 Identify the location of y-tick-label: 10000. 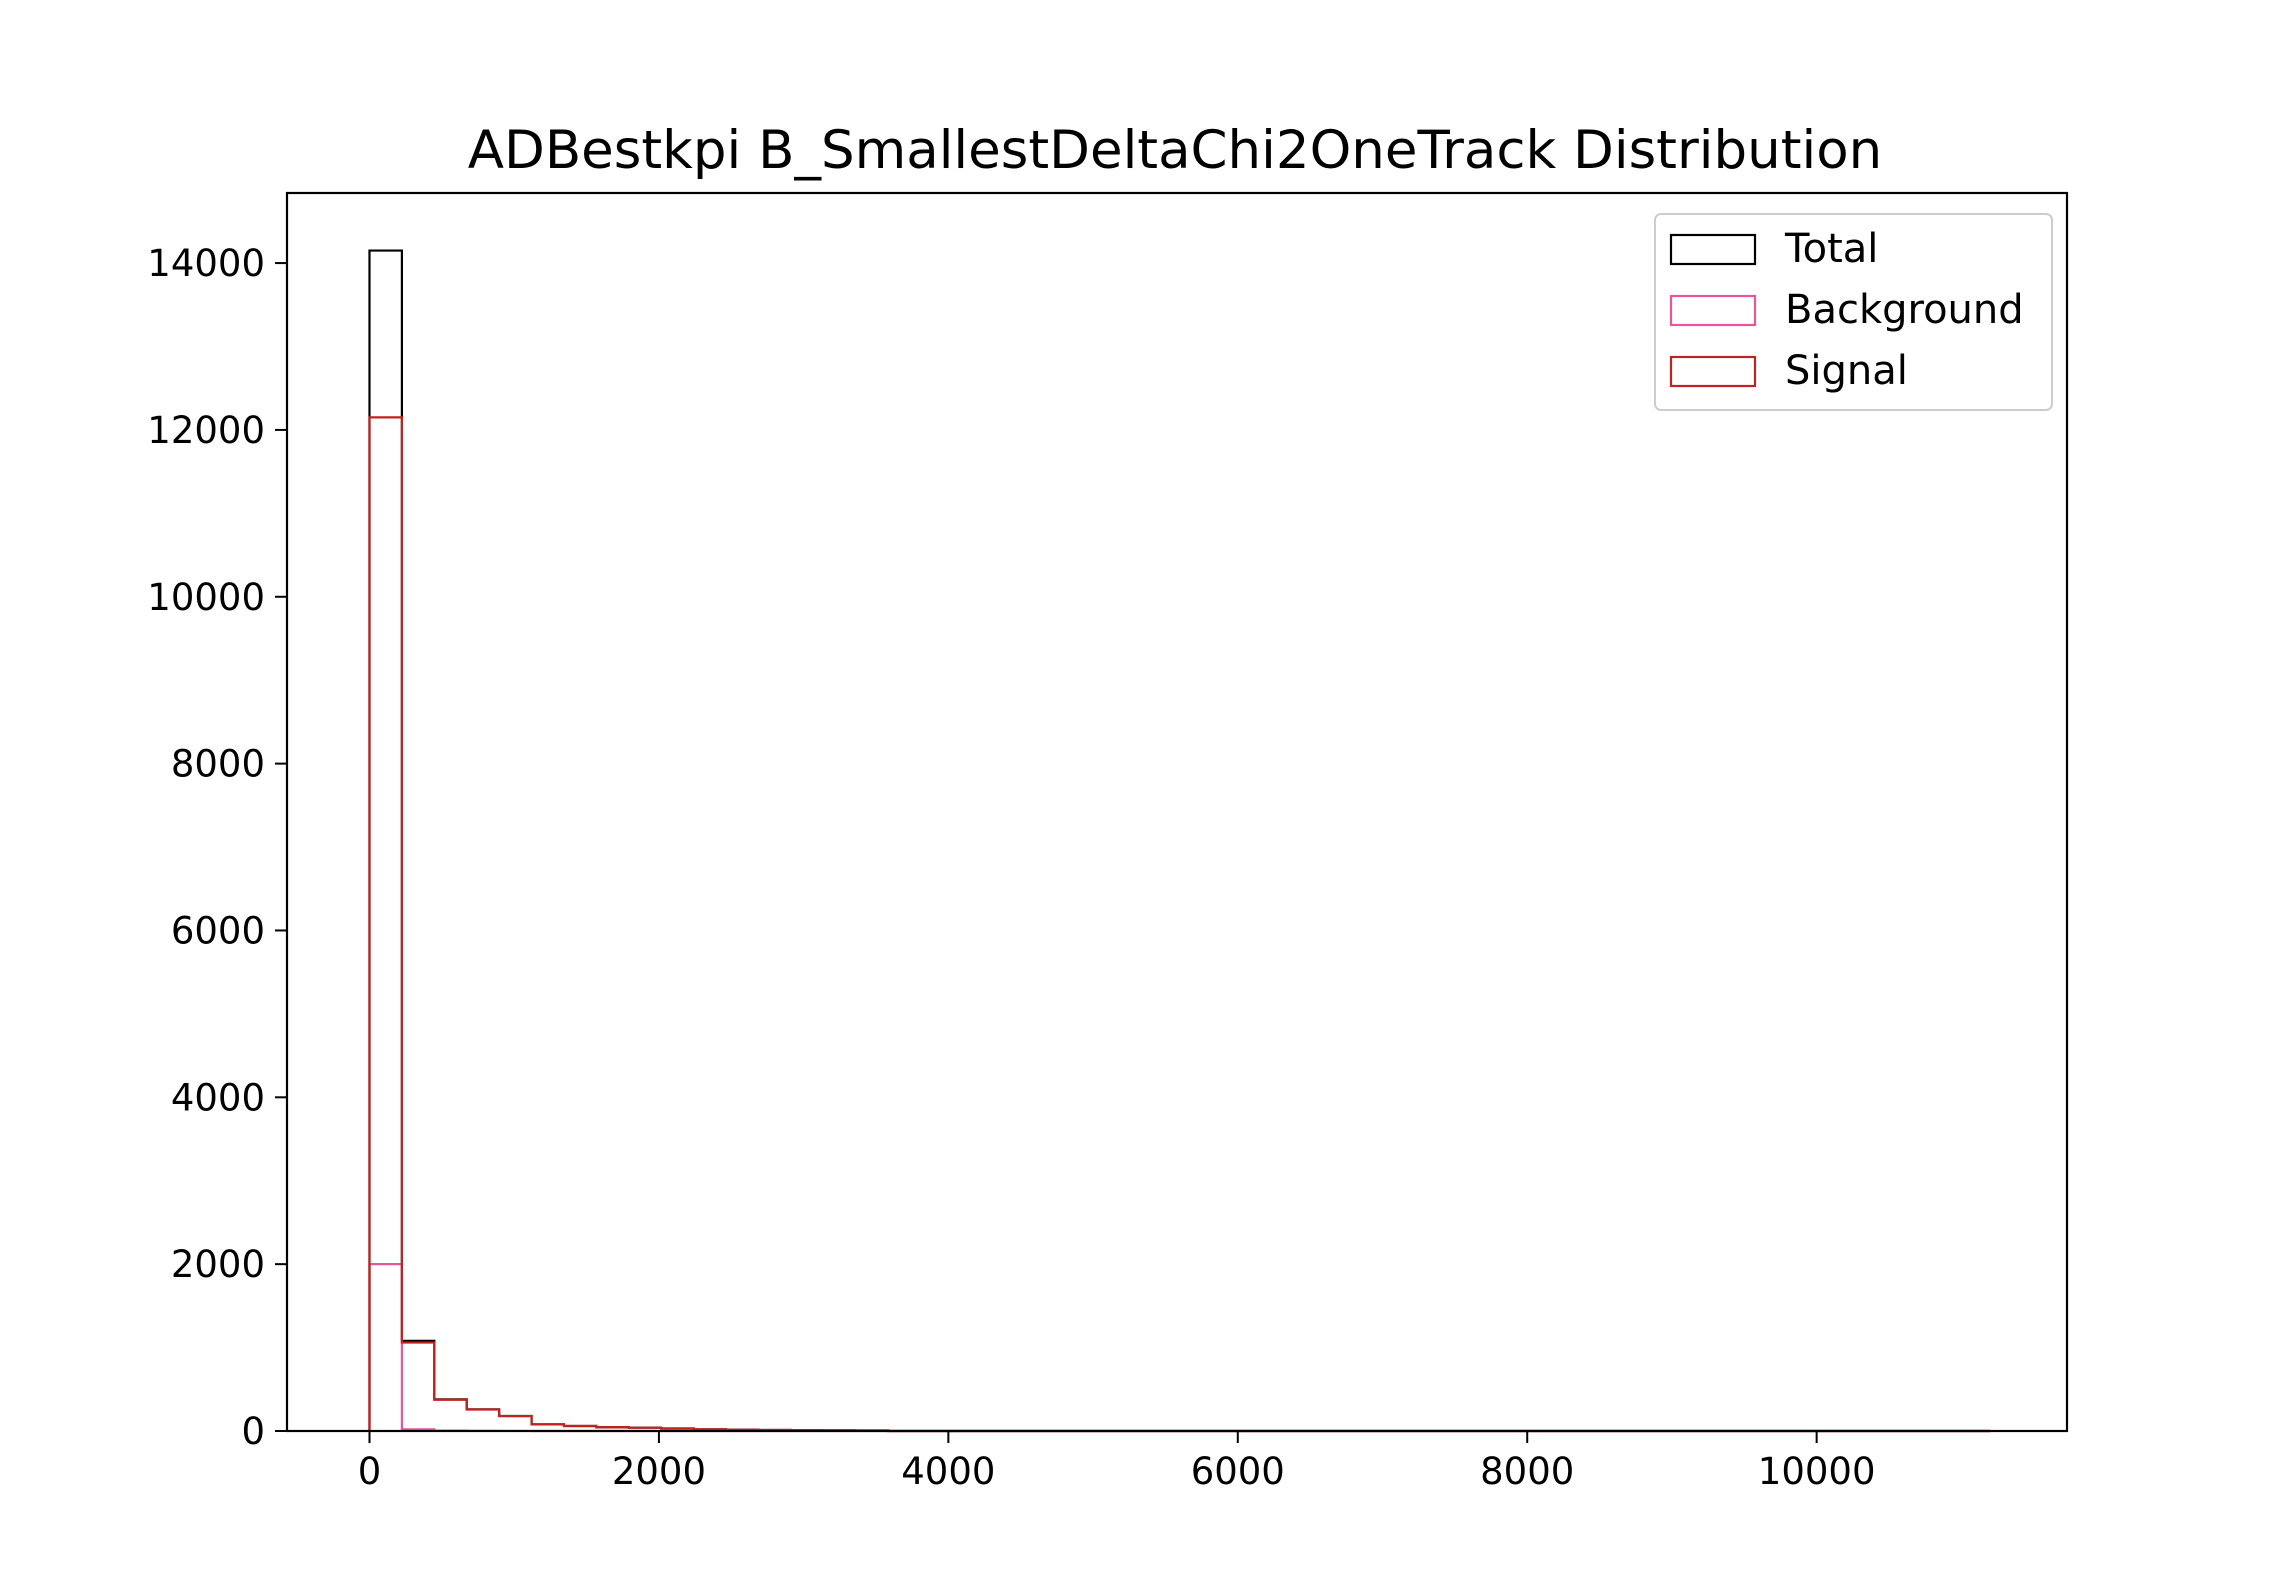
(206, 597).